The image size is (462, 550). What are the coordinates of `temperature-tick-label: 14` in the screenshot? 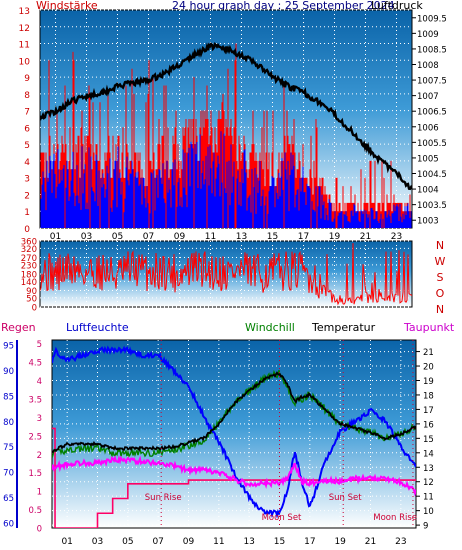 It's located at (428, 454).